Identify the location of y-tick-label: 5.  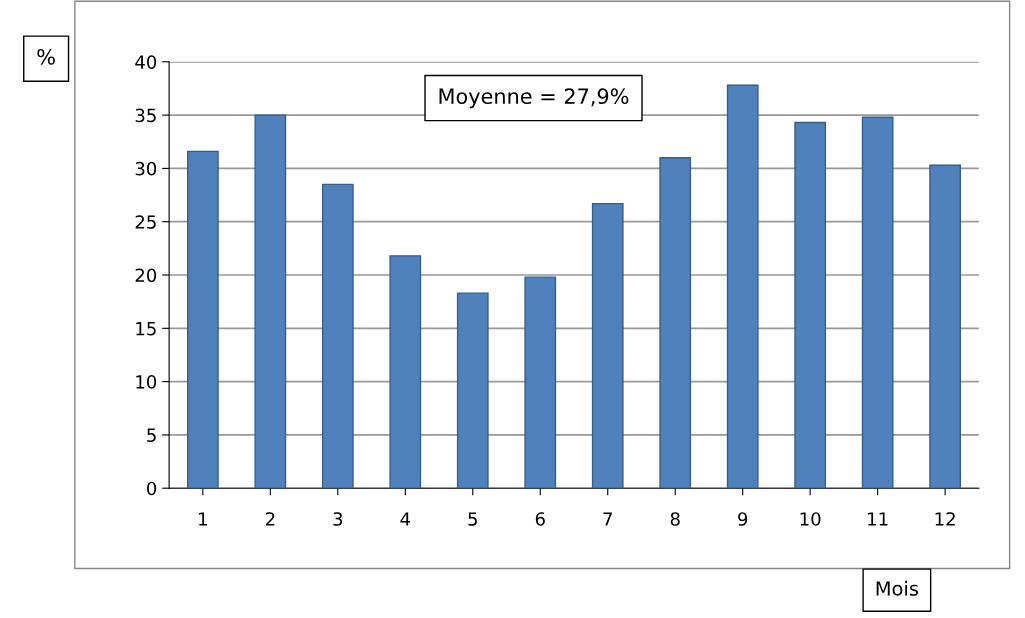
(151, 435).